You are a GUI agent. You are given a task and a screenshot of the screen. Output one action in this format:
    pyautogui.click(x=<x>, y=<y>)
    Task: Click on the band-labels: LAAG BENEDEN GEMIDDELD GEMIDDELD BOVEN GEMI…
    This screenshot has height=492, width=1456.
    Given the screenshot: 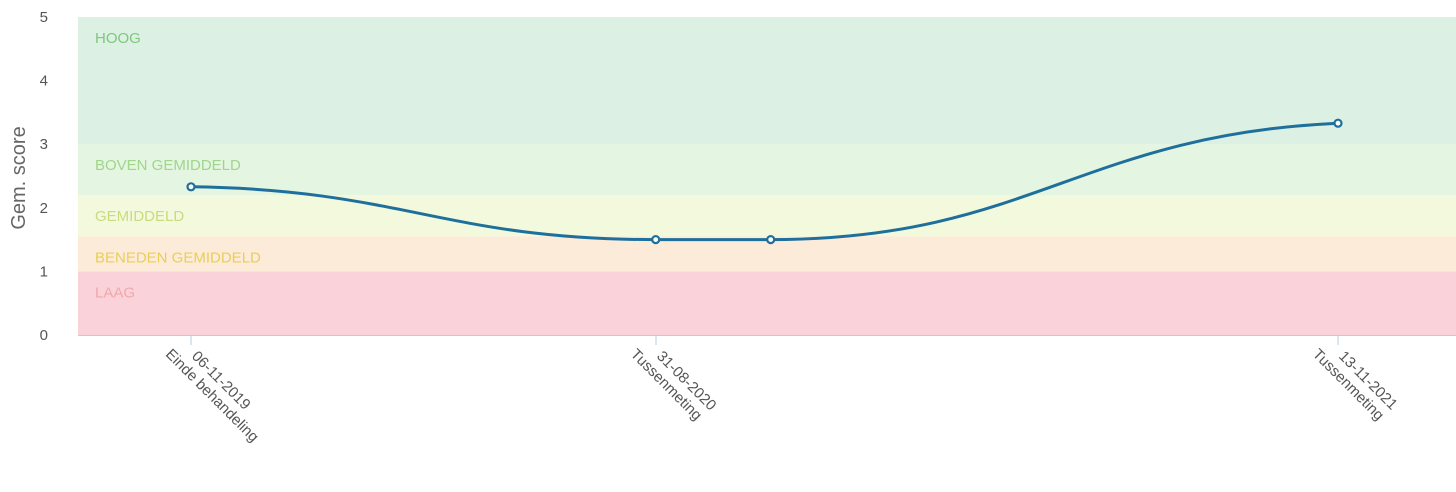 What is the action you would take?
    pyautogui.click(x=178, y=165)
    